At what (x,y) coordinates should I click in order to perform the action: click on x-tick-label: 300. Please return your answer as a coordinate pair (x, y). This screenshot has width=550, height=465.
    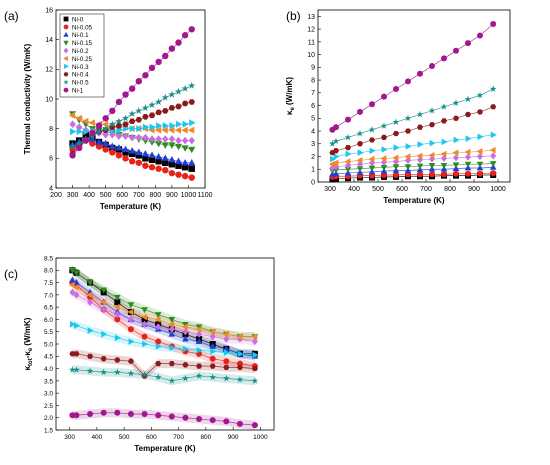
    Looking at the image, I should click on (69, 437).